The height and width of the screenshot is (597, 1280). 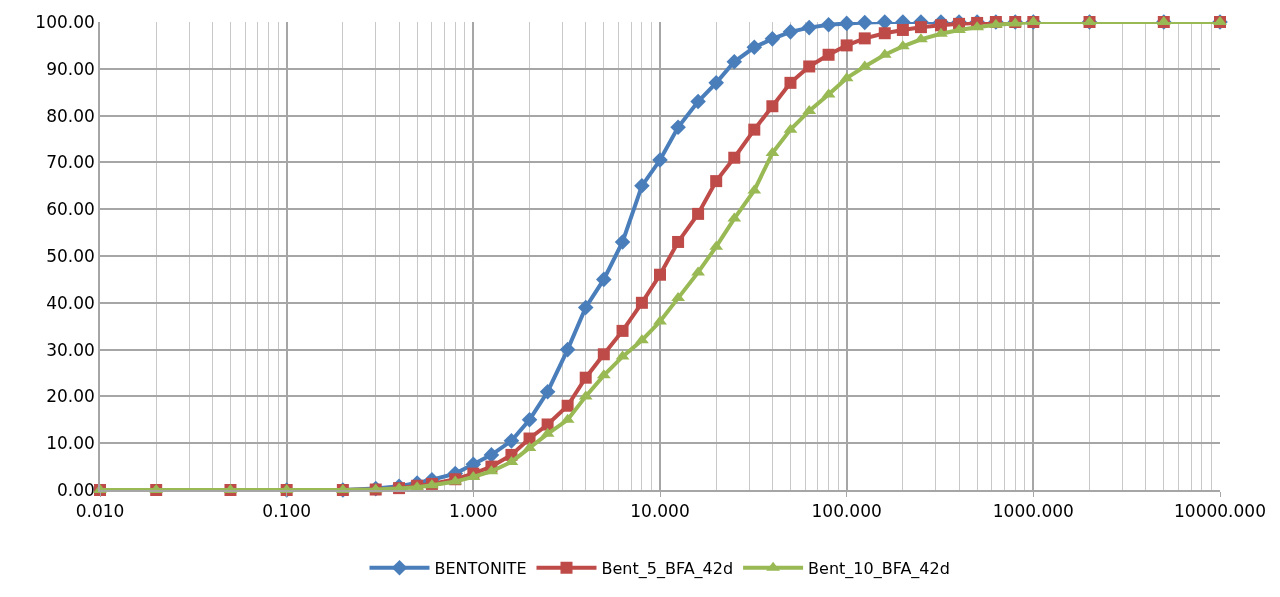 I want to click on x-tick-label: 1000.000, so click(x=1033, y=511).